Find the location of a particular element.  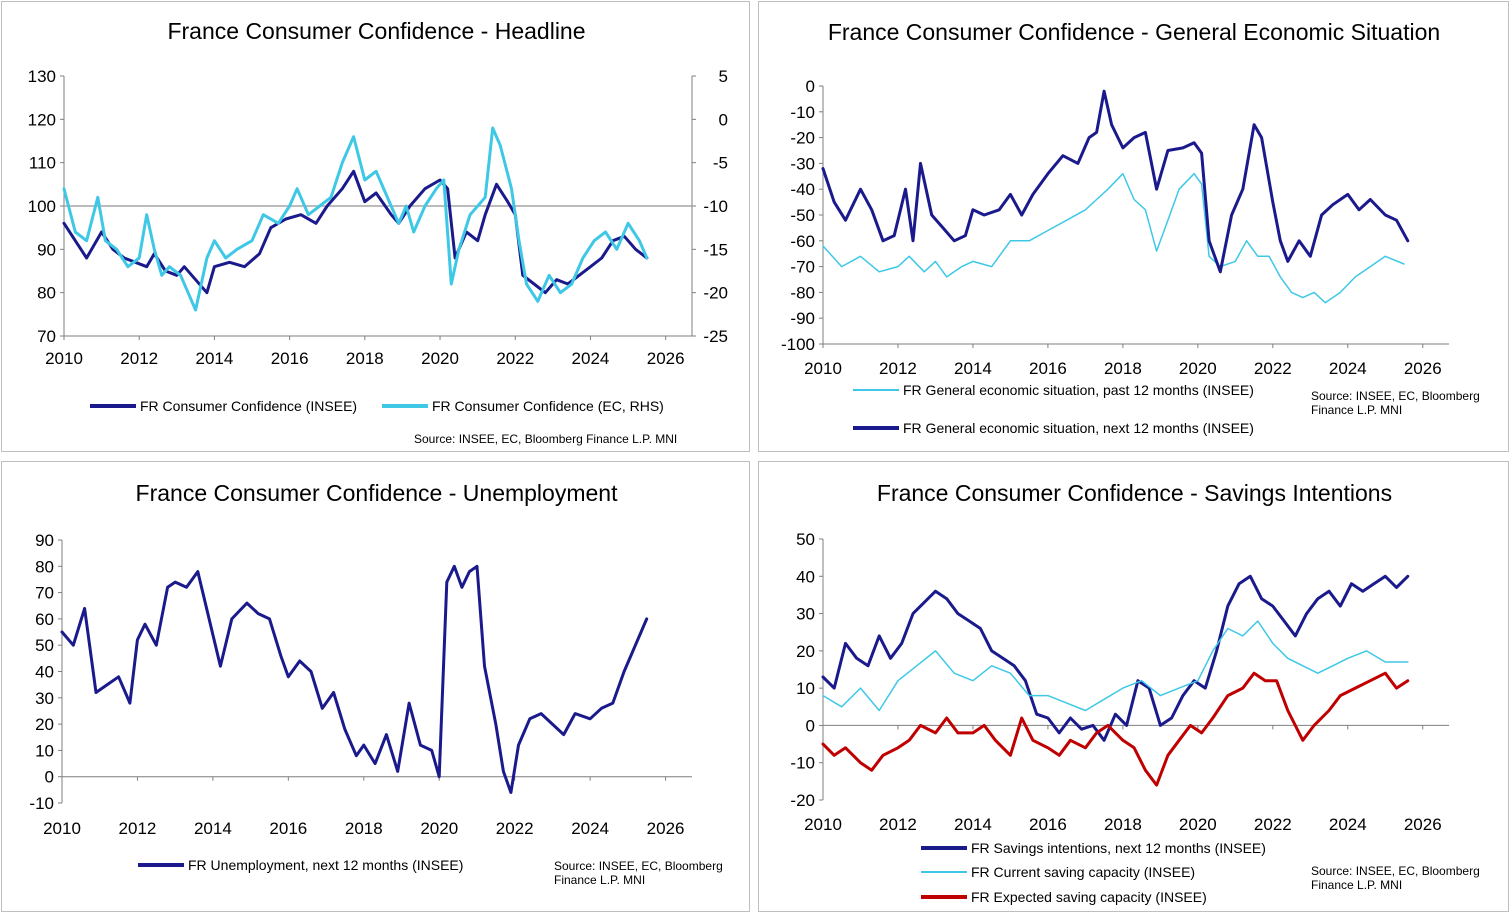

y-tick-label: -40 is located at coordinates (802, 189).